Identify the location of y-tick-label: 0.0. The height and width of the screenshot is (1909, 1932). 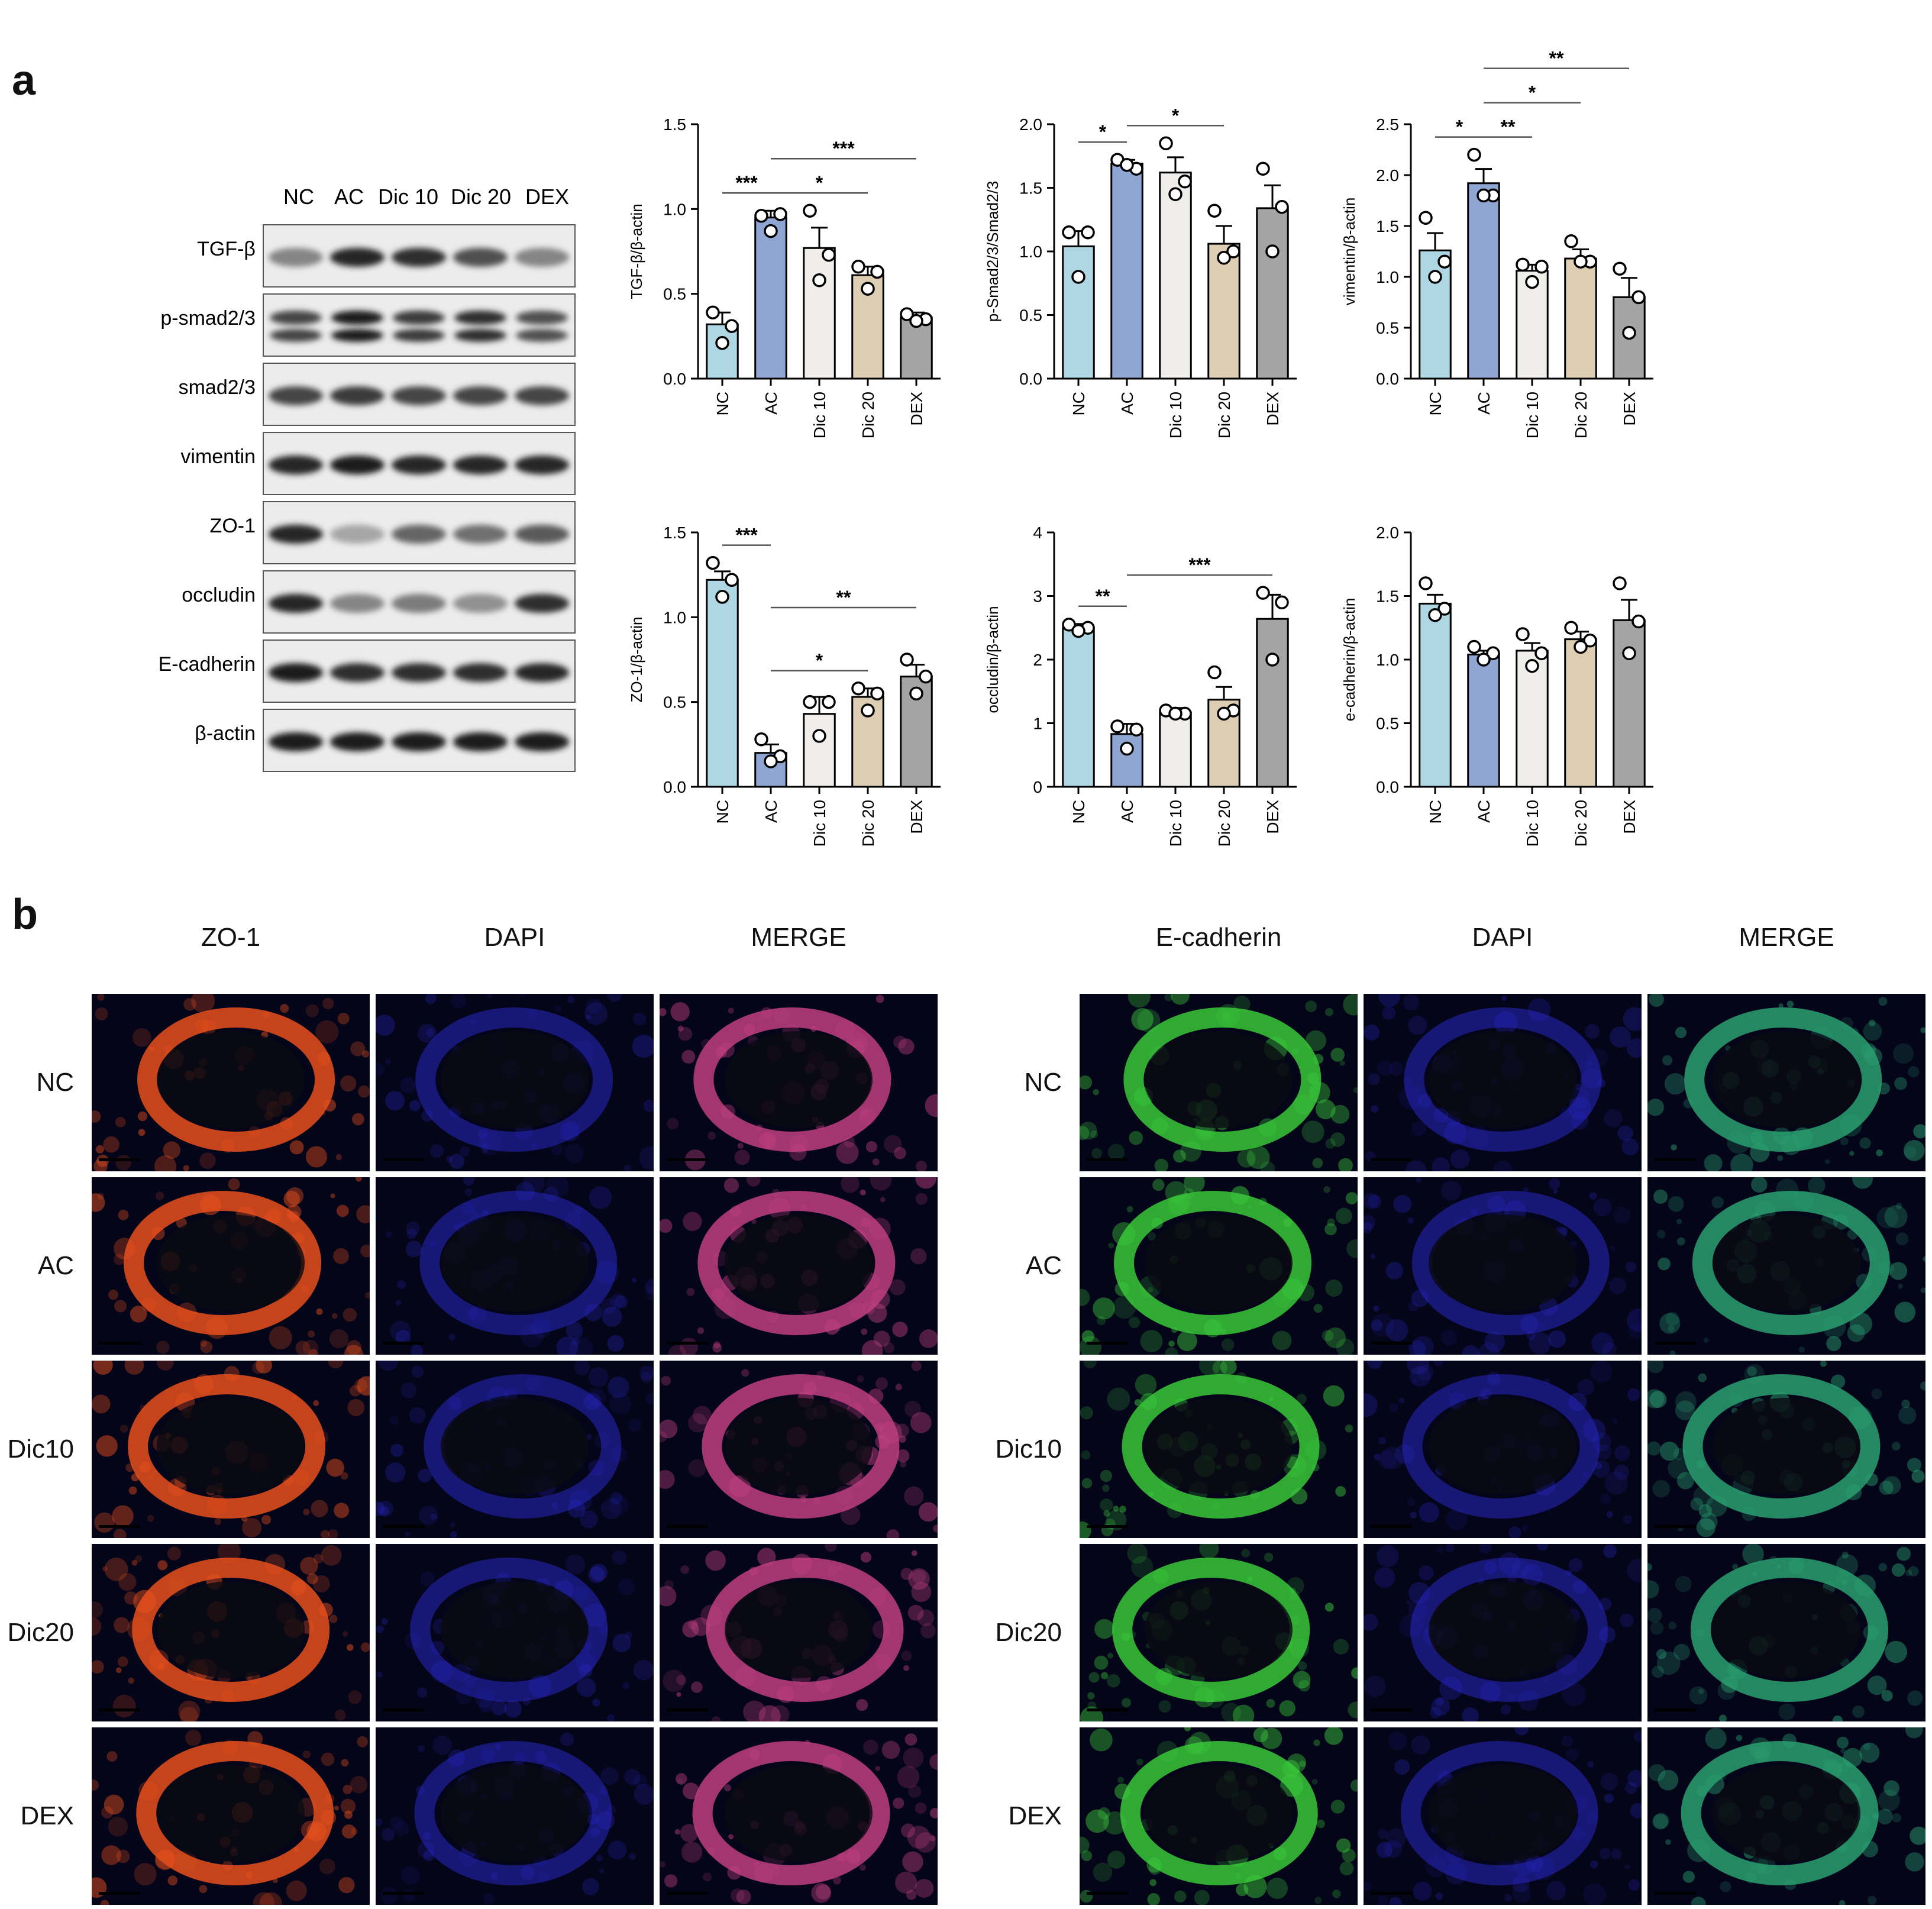
(1387, 787).